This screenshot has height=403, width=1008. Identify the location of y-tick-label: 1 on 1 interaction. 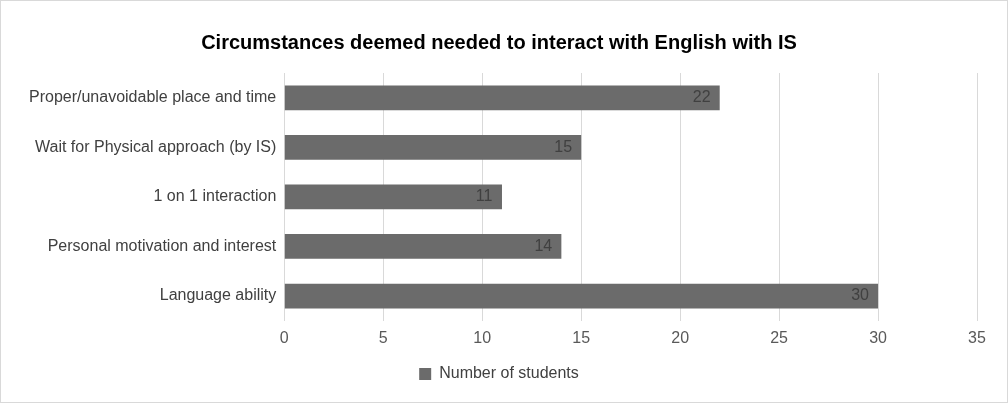
(215, 196).